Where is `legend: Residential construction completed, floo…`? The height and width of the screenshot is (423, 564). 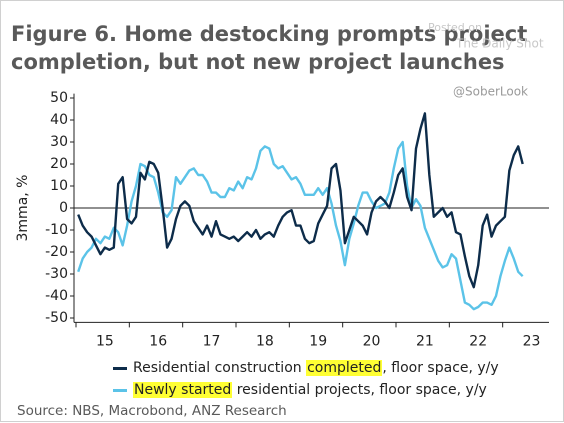
legend: Residential construction completed, floo… is located at coordinates (306, 379).